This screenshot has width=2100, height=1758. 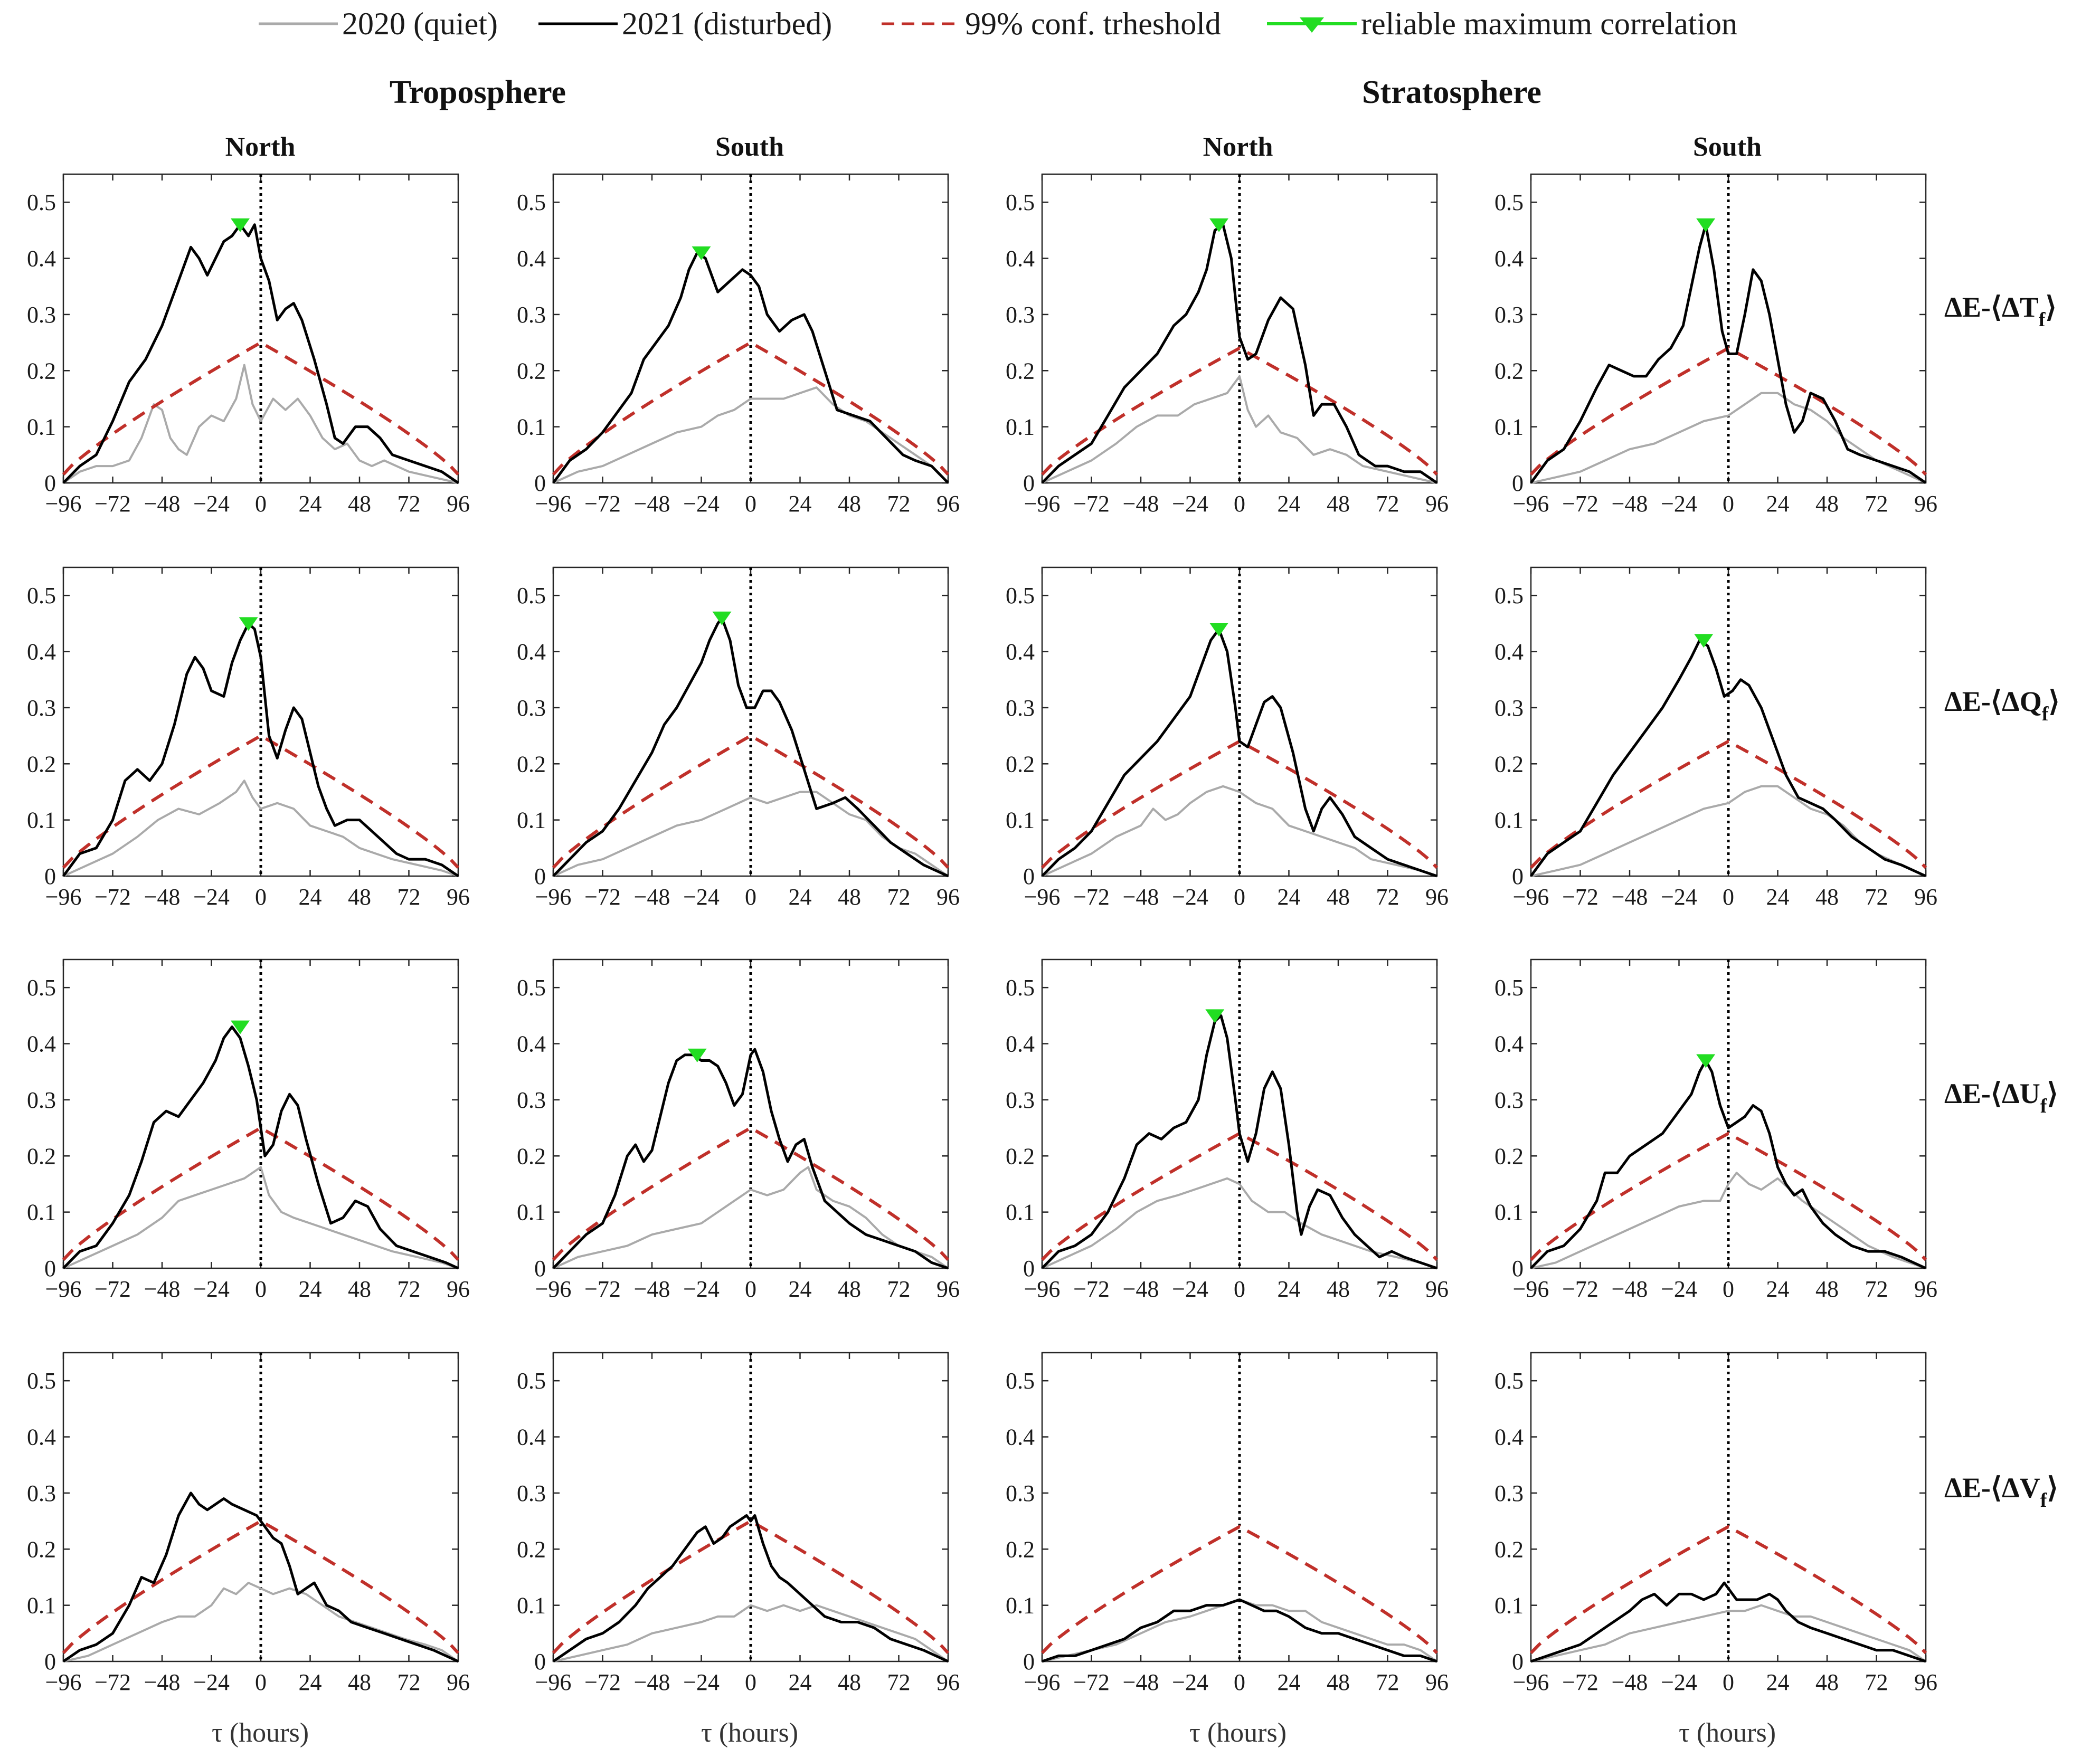 I want to click on row-label-u: ΔE-⟨ΔUf⟩, so click(x=2001, y=1097).